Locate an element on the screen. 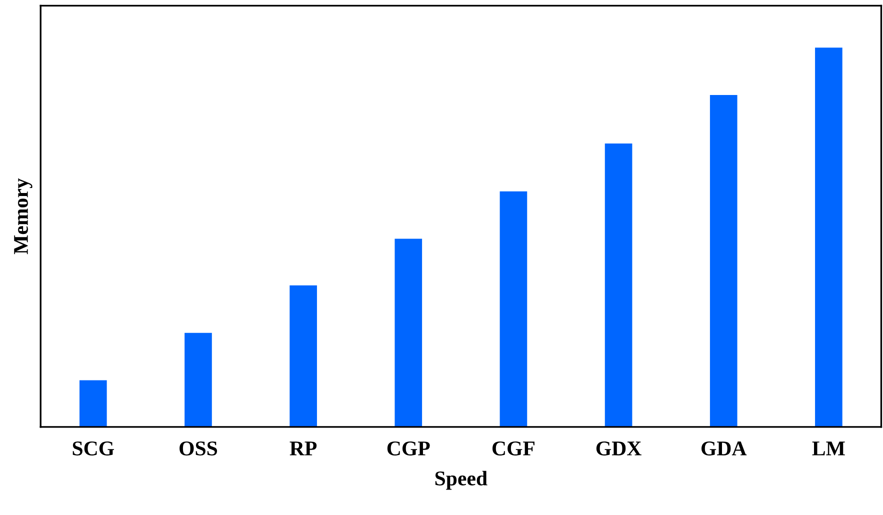 The height and width of the screenshot is (515, 883). x-tick-label: CGF is located at coordinates (513, 448).